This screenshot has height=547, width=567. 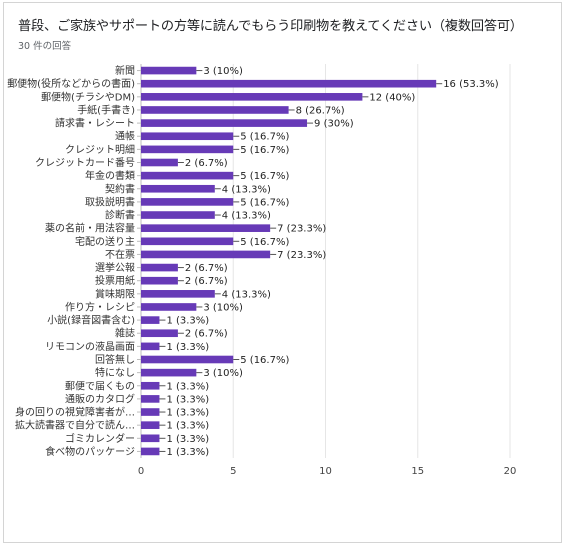 What do you see at coordinates (115, 267) in the screenshot?
I see `category-label: 選挙公報` at bounding box center [115, 267].